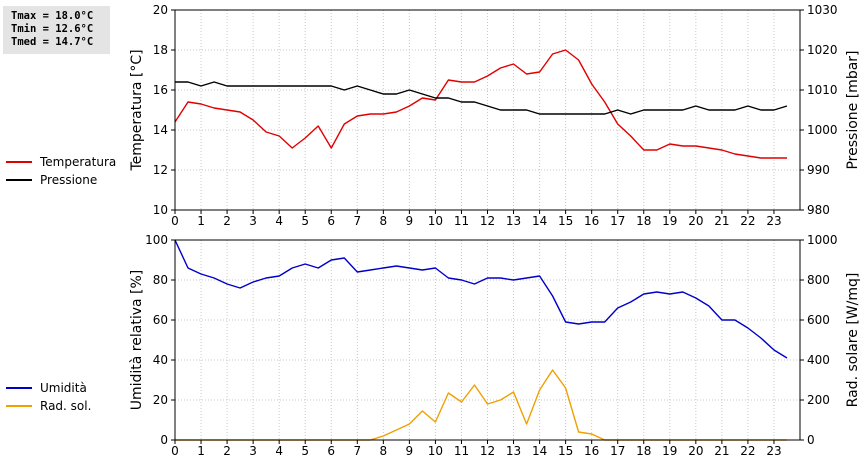  I want to click on y2-tick-label: 1010, so click(822, 90).